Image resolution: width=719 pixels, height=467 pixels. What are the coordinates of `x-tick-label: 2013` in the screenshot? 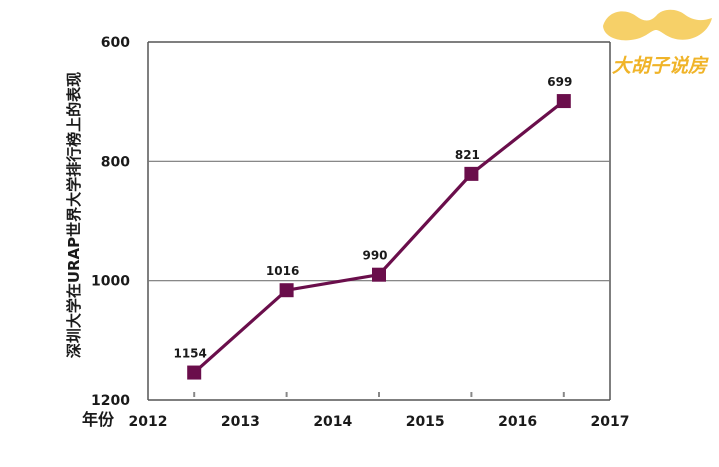 It's located at (240, 422).